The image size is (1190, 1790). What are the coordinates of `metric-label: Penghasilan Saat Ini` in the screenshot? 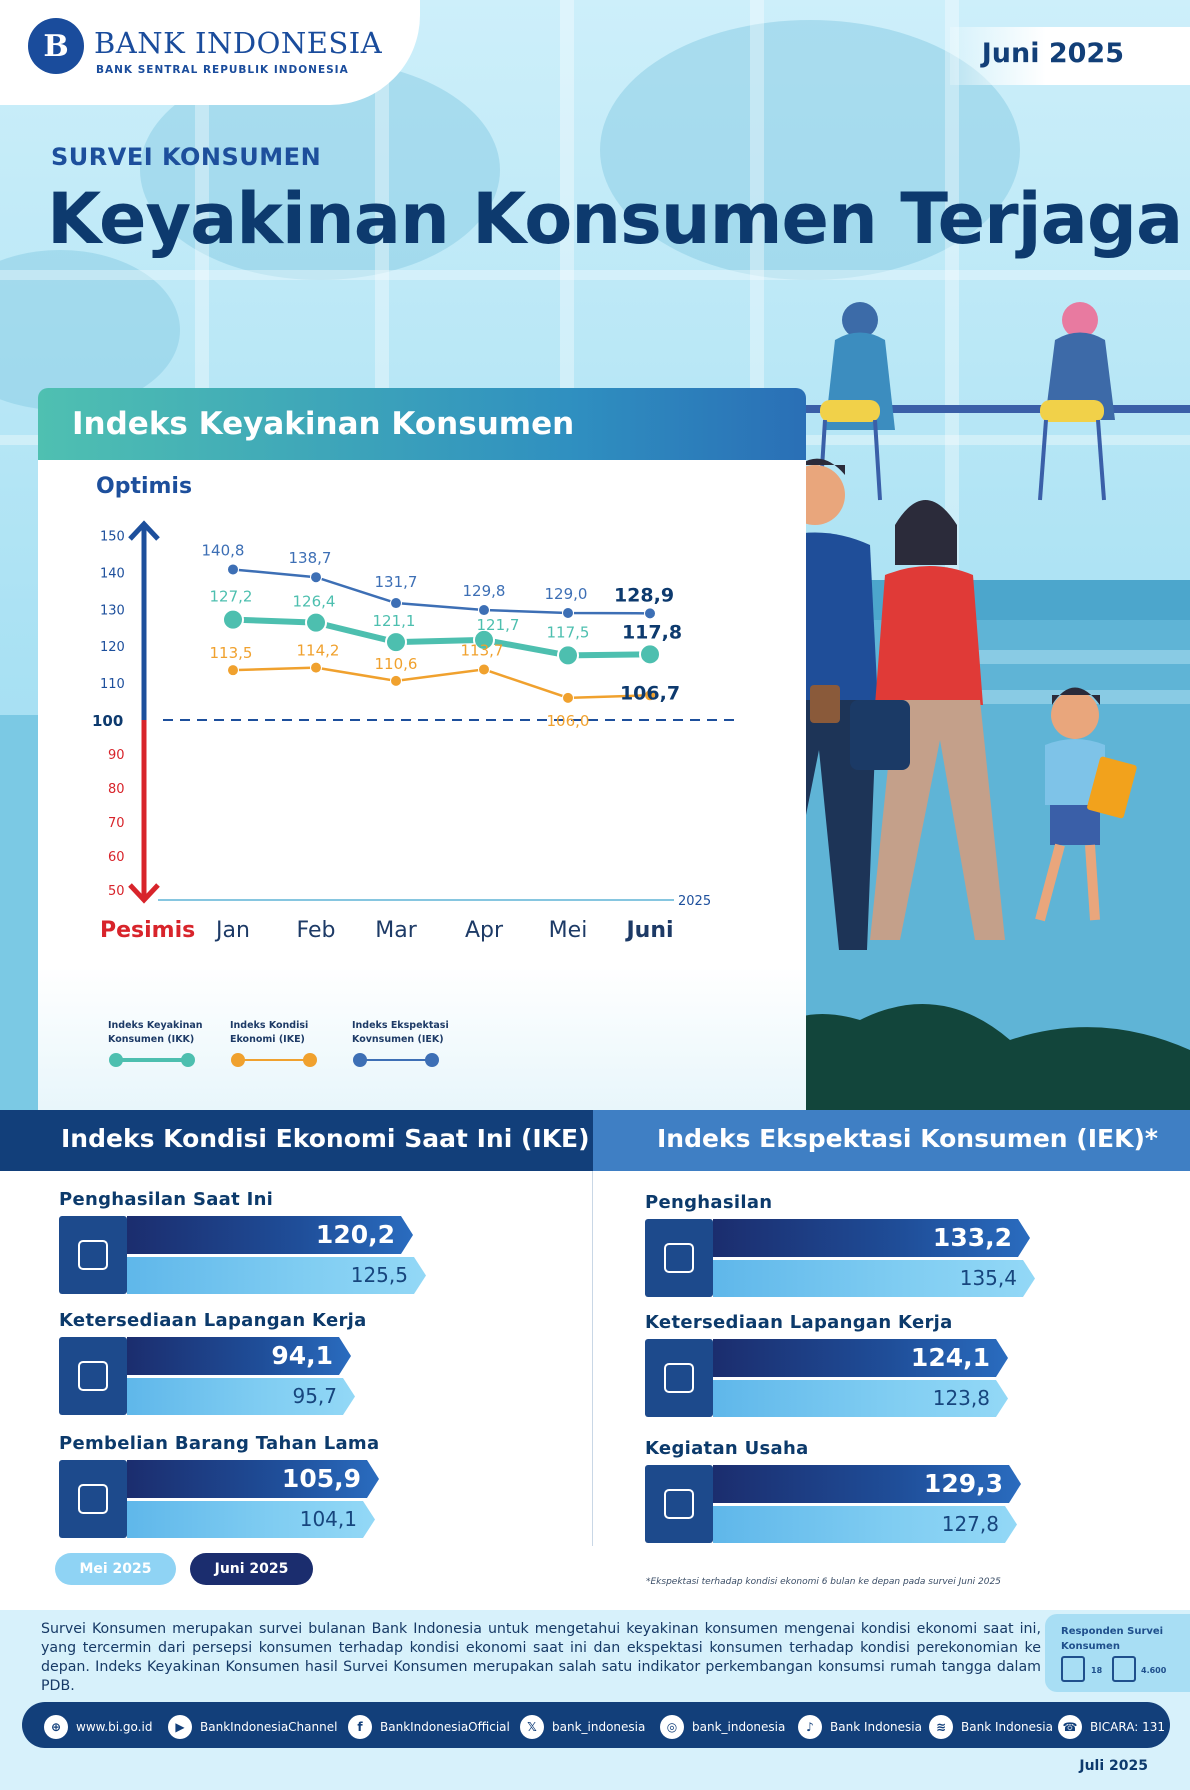 It's located at (166, 1199).